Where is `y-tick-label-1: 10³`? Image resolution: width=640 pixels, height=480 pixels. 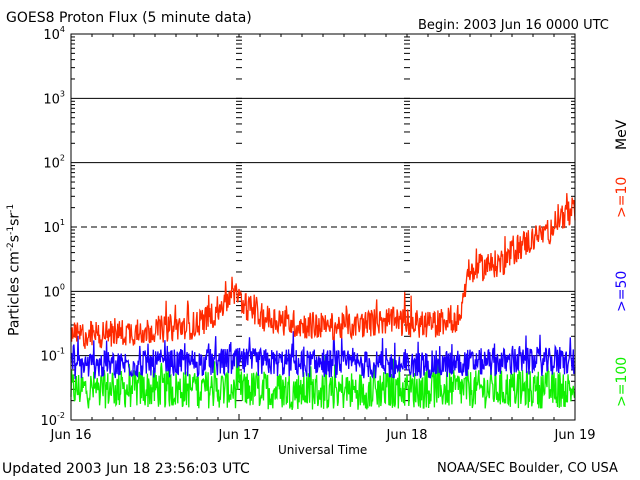 y-tick-label-1: 10³ is located at coordinates (54, 98).